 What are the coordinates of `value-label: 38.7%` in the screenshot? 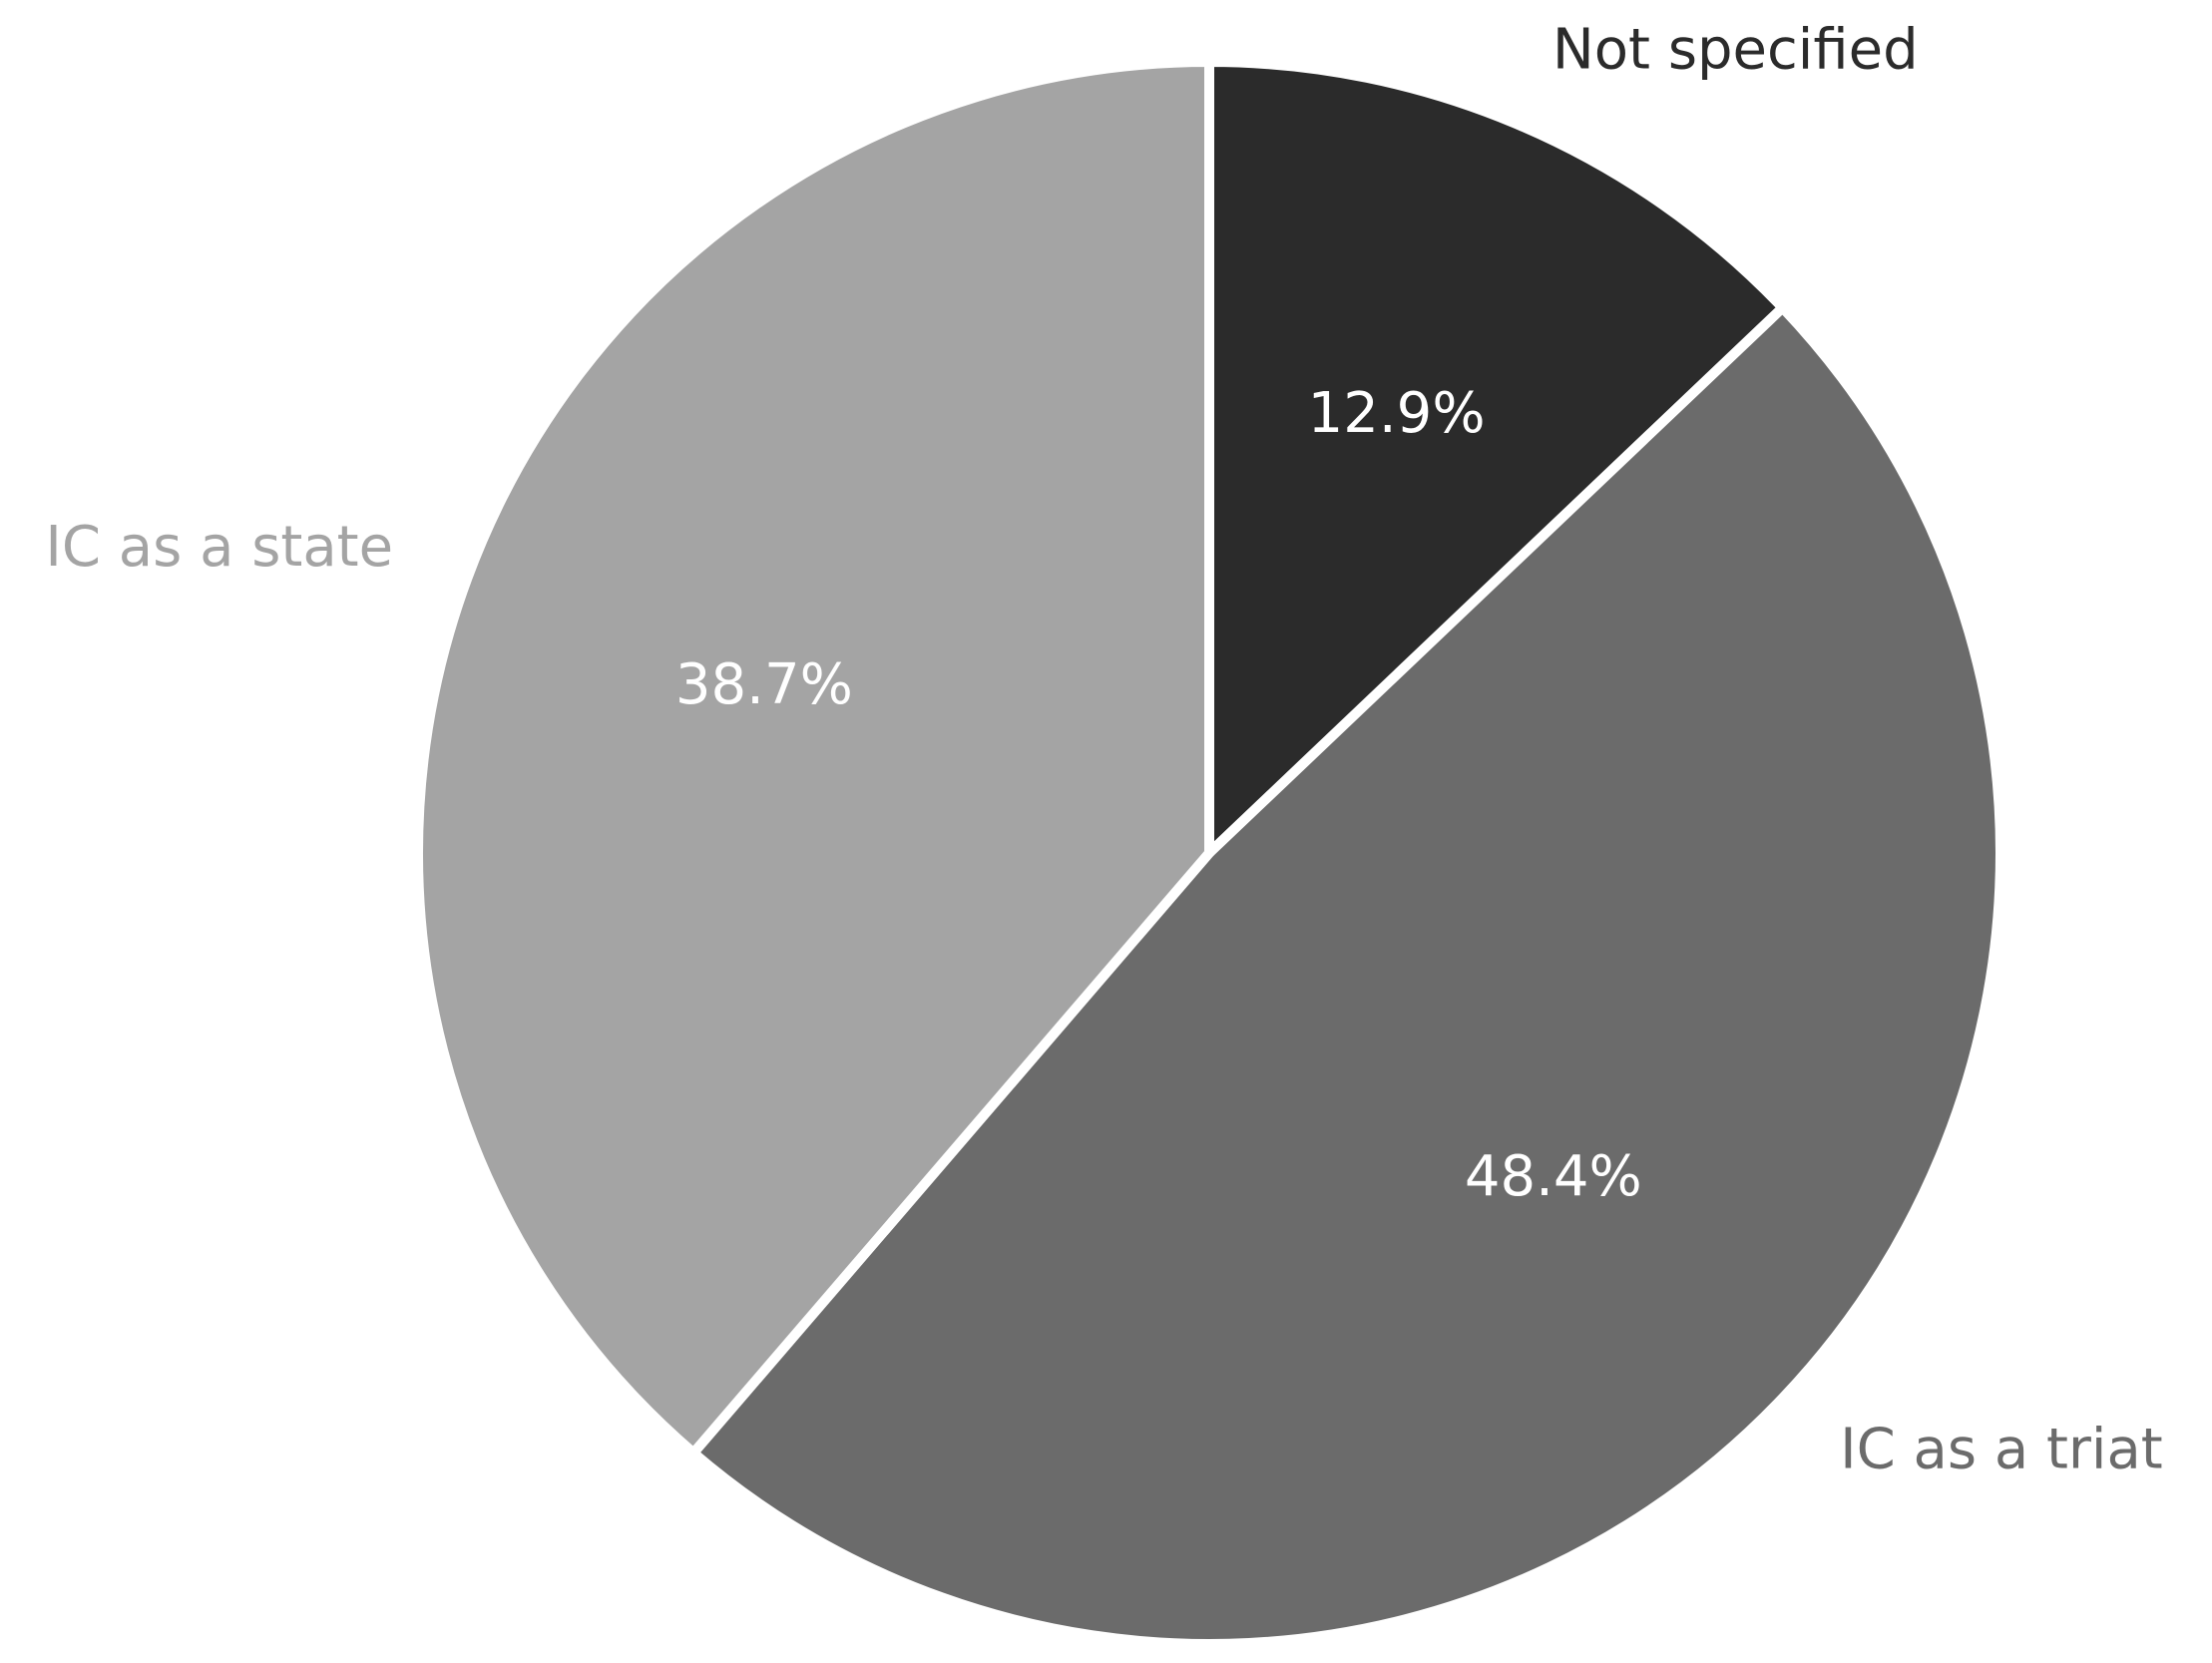 It's located at (764, 684).